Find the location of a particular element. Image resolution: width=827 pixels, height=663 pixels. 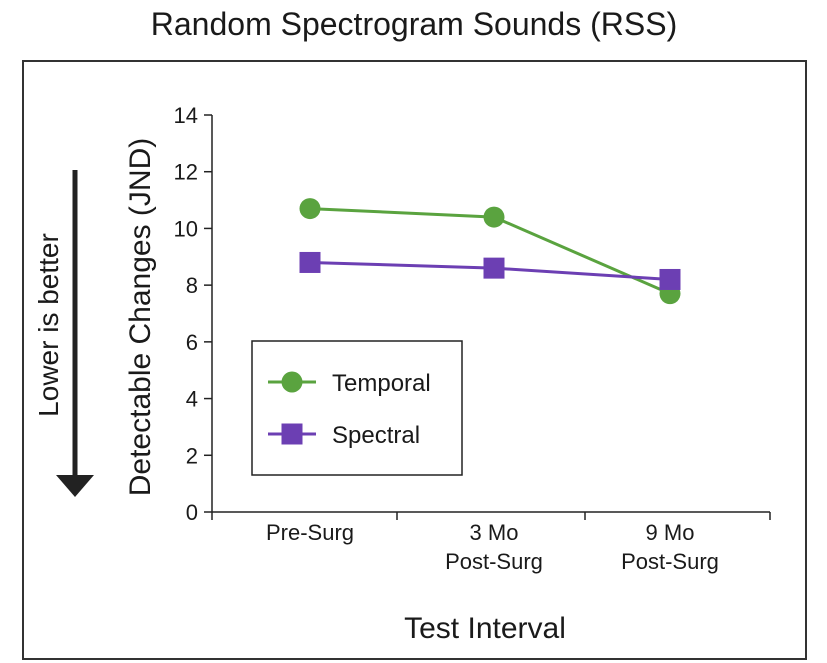

legend-label-spectral: Spectral is located at coordinates (376, 435).